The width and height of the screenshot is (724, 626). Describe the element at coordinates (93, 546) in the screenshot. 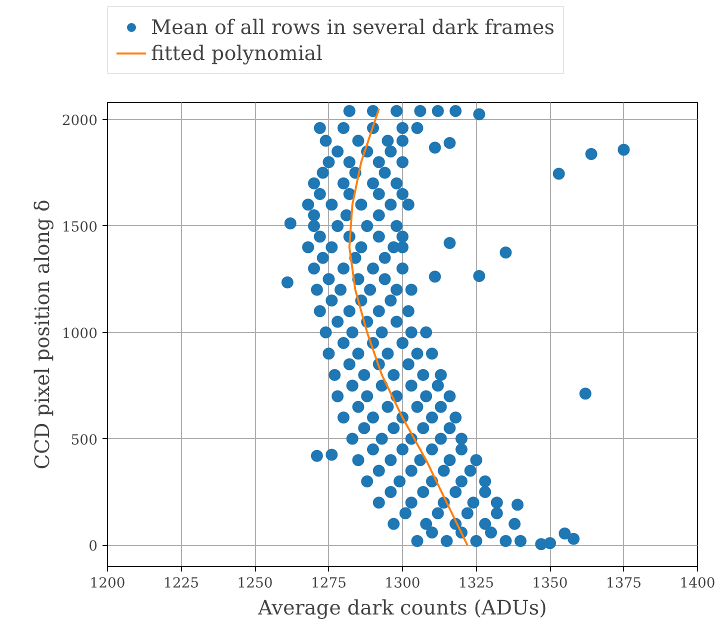

I see `y-tick-label: 0` at that location.